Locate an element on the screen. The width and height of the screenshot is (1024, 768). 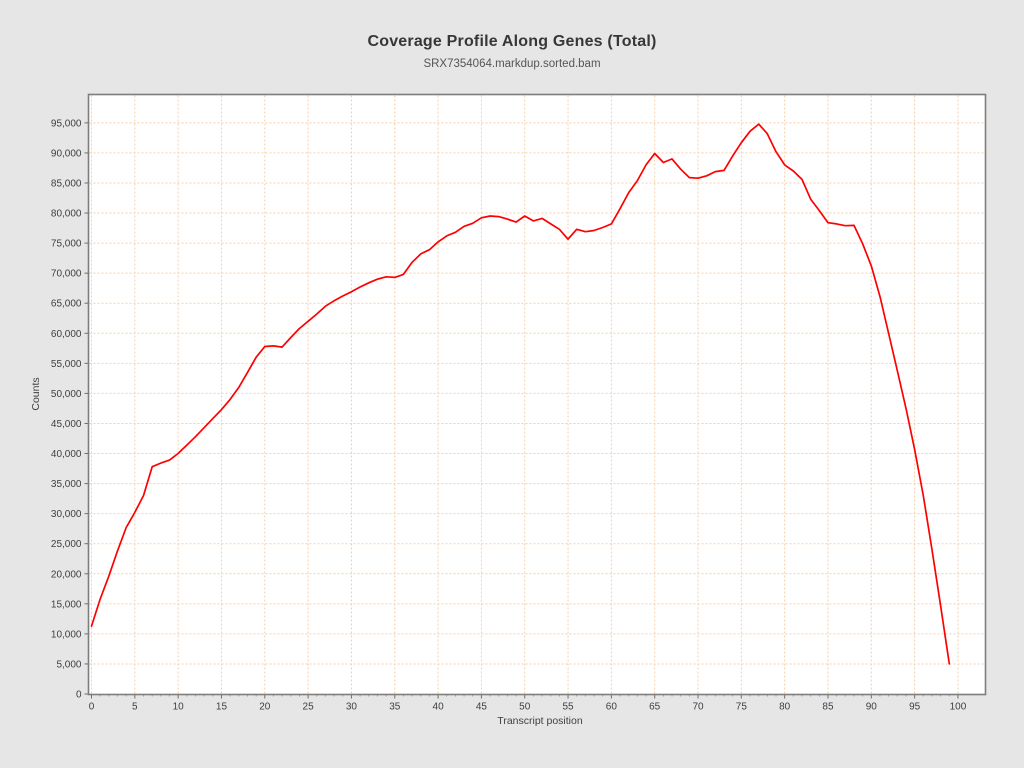
y-tick-label: 0 is located at coordinates (79, 695).